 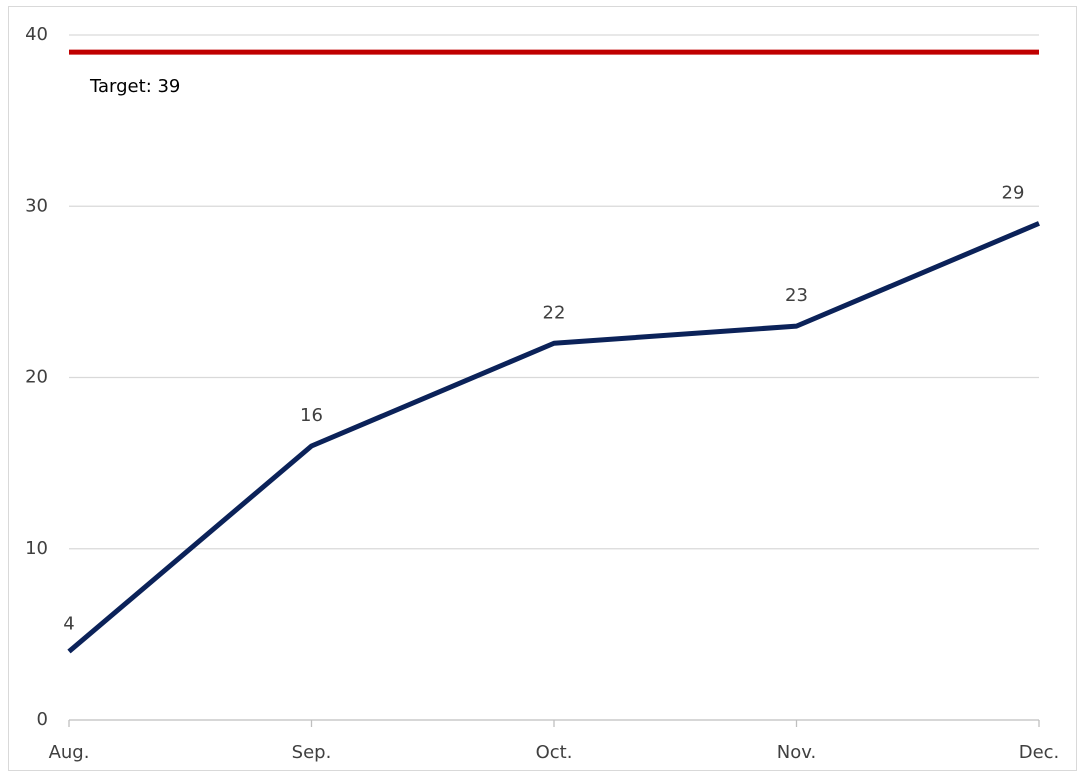 I want to click on x-tick-label: Sep., so click(x=312, y=752).